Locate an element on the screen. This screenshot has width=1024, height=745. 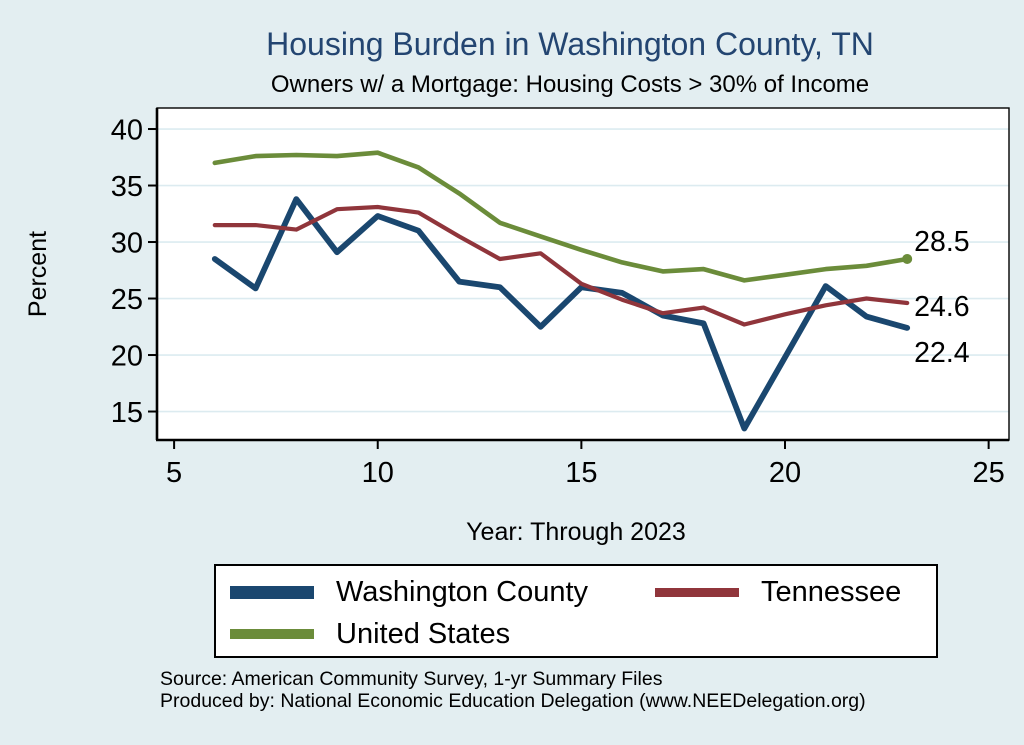
legend-item-united-states: United States is located at coordinates (442, 634).